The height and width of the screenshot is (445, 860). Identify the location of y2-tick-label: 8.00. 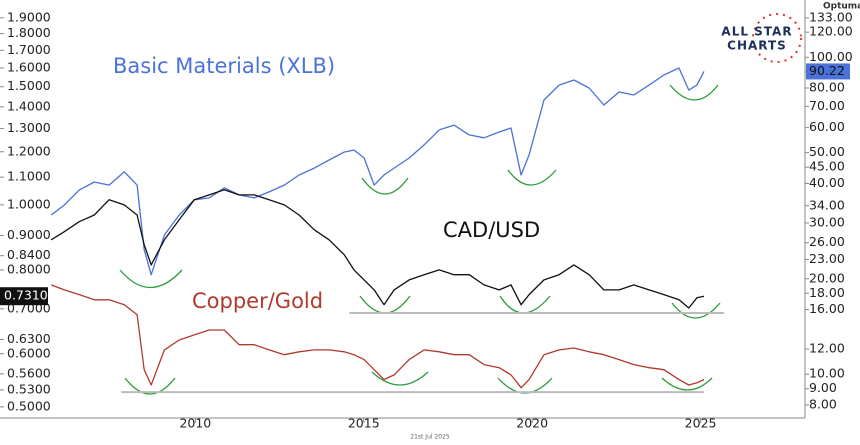
(823, 403).